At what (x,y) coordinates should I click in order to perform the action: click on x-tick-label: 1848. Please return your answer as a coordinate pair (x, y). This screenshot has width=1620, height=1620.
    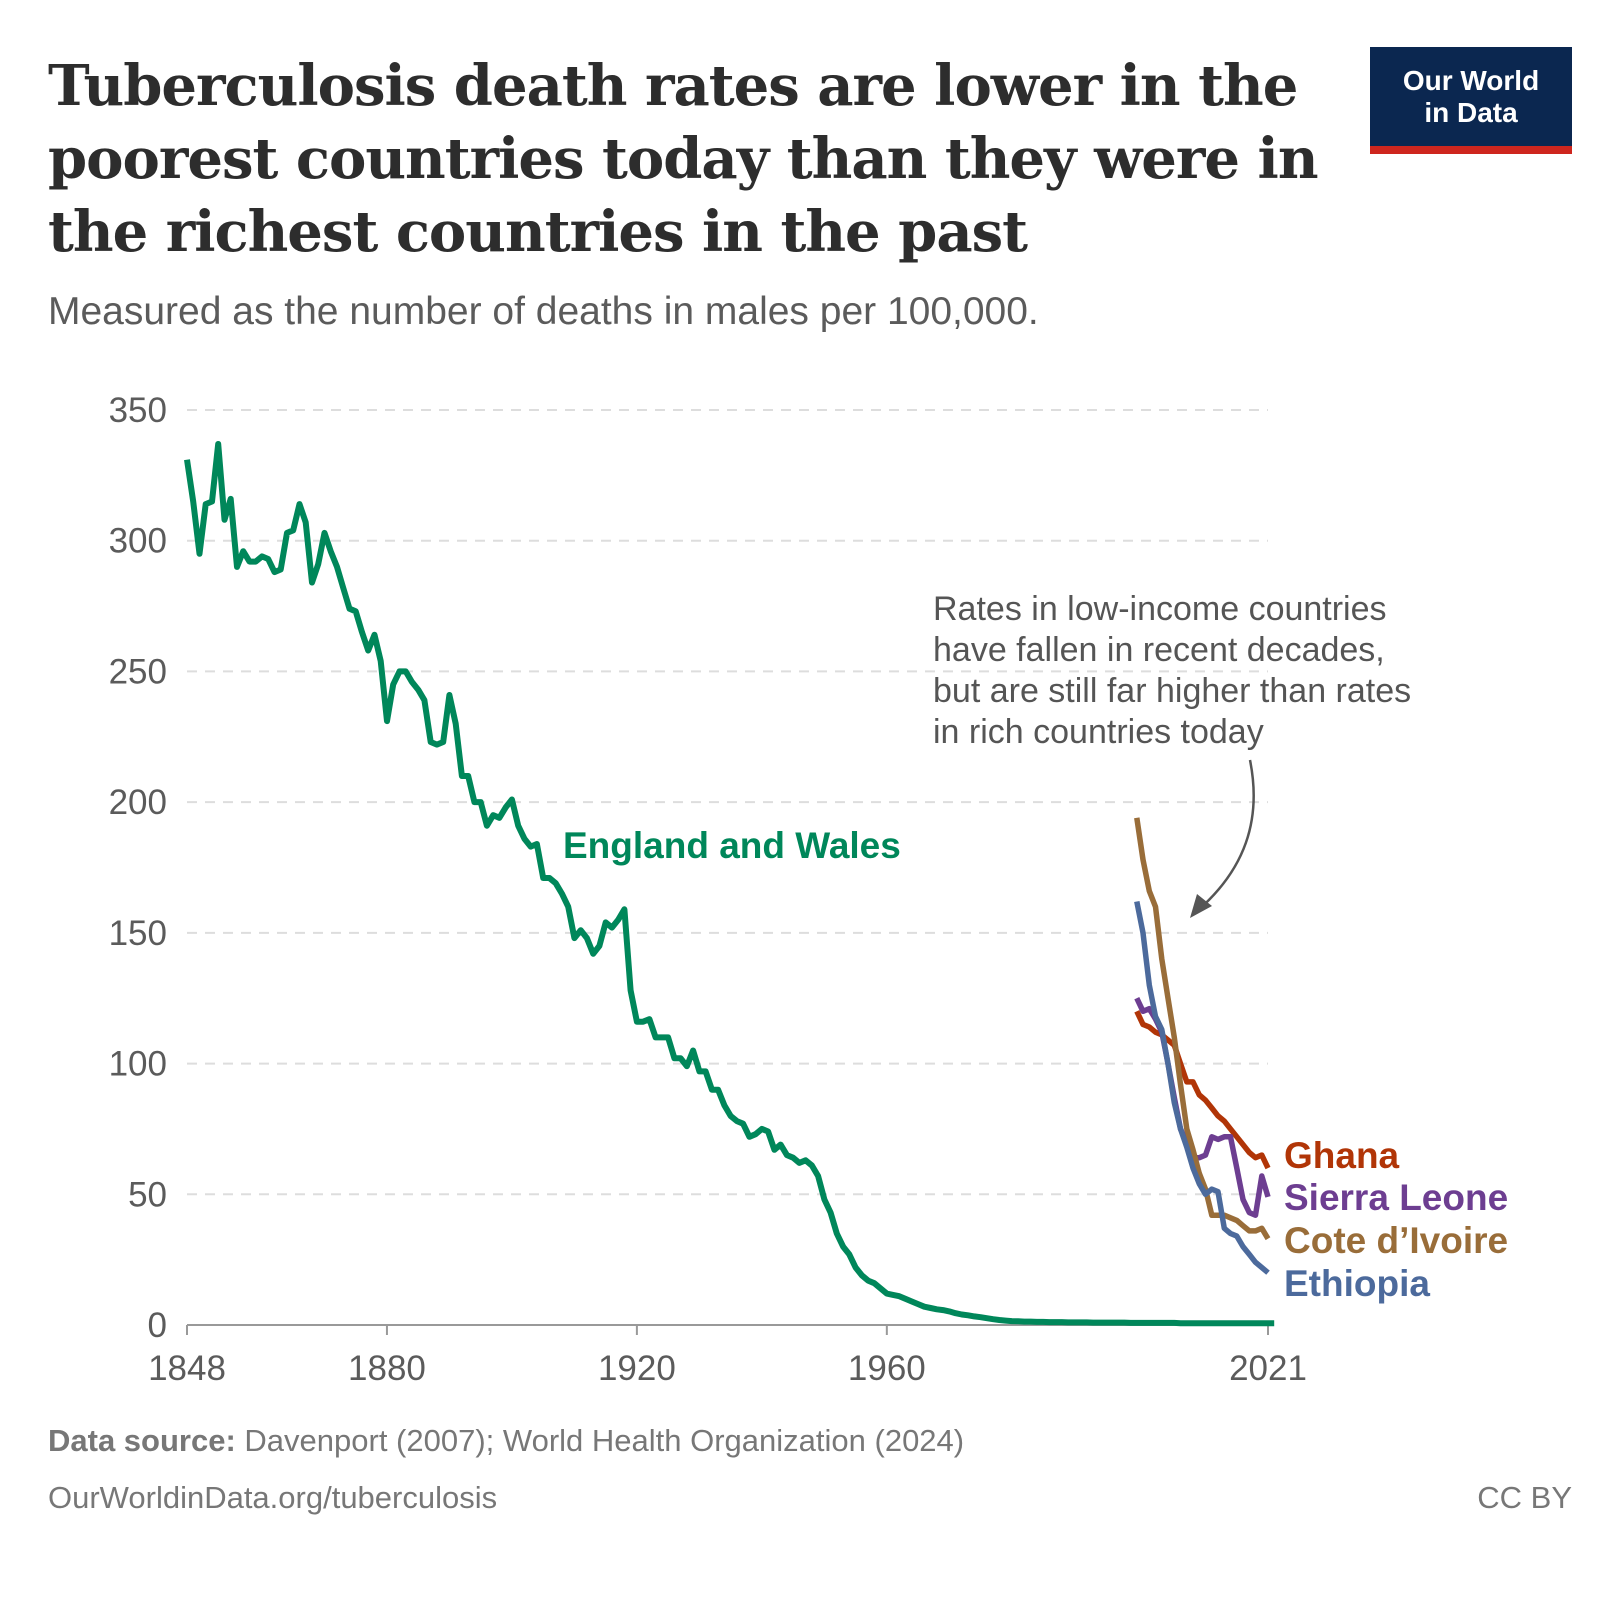
    Looking at the image, I should click on (187, 1368).